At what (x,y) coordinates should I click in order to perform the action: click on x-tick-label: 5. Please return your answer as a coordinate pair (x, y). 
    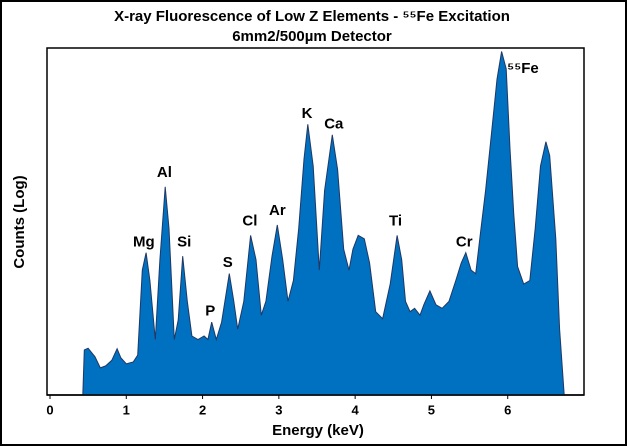
    Looking at the image, I should click on (431, 409).